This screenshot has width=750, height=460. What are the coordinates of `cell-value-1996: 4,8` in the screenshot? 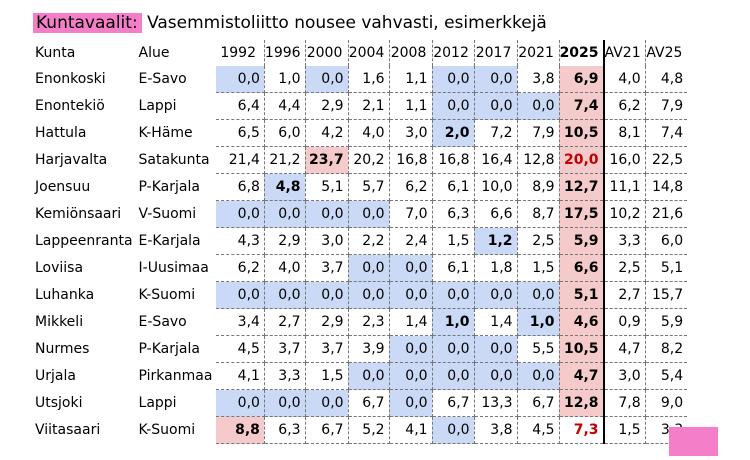 It's located at (285, 187).